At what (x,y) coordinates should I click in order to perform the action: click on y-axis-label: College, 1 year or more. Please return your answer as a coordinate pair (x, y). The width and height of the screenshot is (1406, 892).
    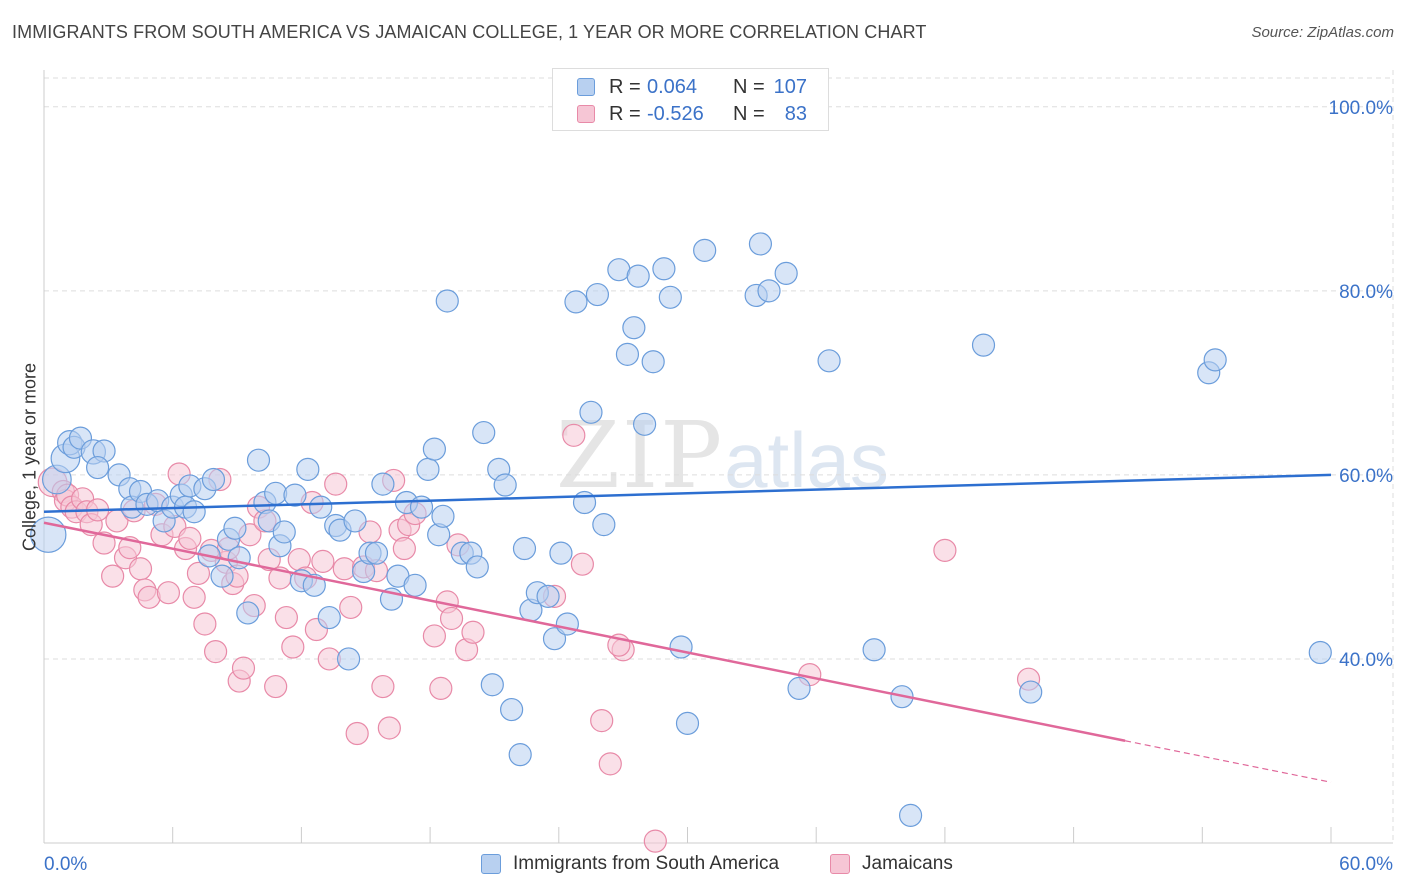
    Looking at the image, I should click on (29, 457).